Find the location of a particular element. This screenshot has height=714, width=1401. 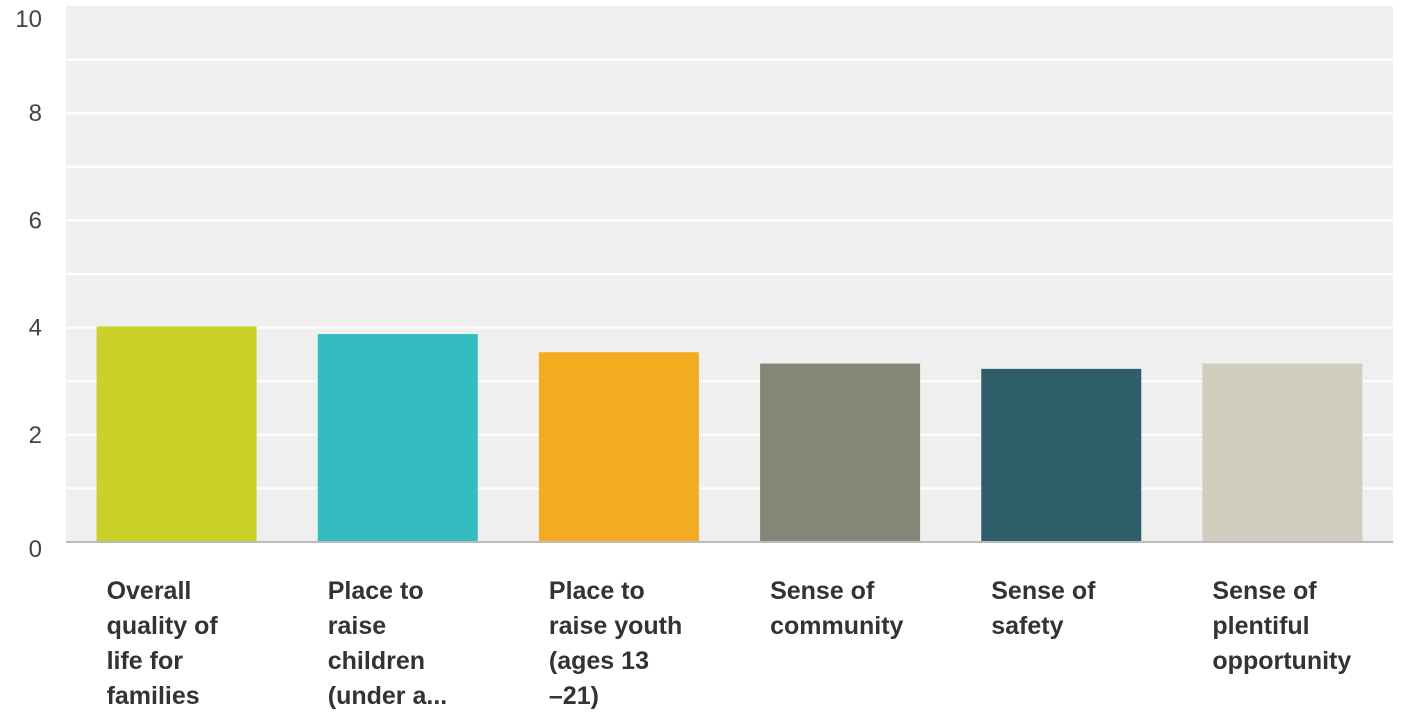

x-tick-label: Sense of plentiful opportunity is located at coordinates (1282, 626).